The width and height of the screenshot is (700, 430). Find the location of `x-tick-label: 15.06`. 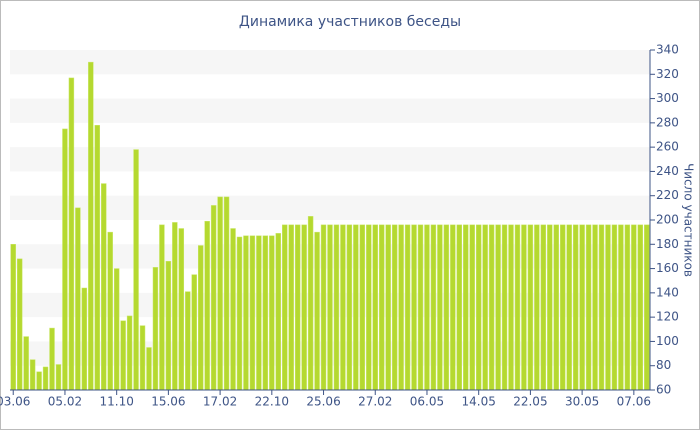

x-tick-label: 15.06 is located at coordinates (168, 402).